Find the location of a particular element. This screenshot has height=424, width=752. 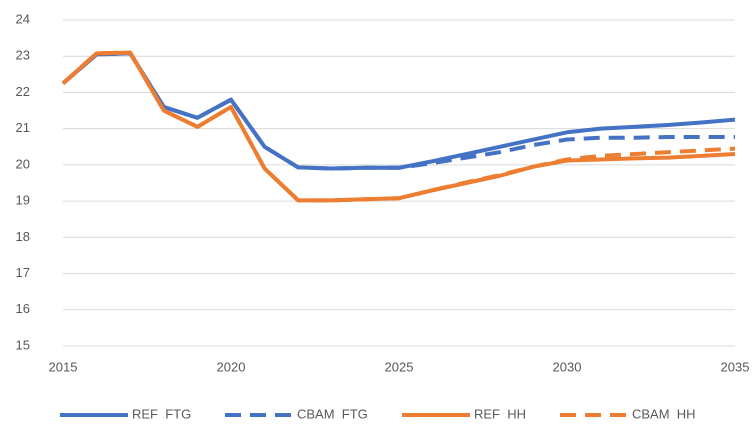

legend-label: CBAM HH is located at coordinates (664, 413).